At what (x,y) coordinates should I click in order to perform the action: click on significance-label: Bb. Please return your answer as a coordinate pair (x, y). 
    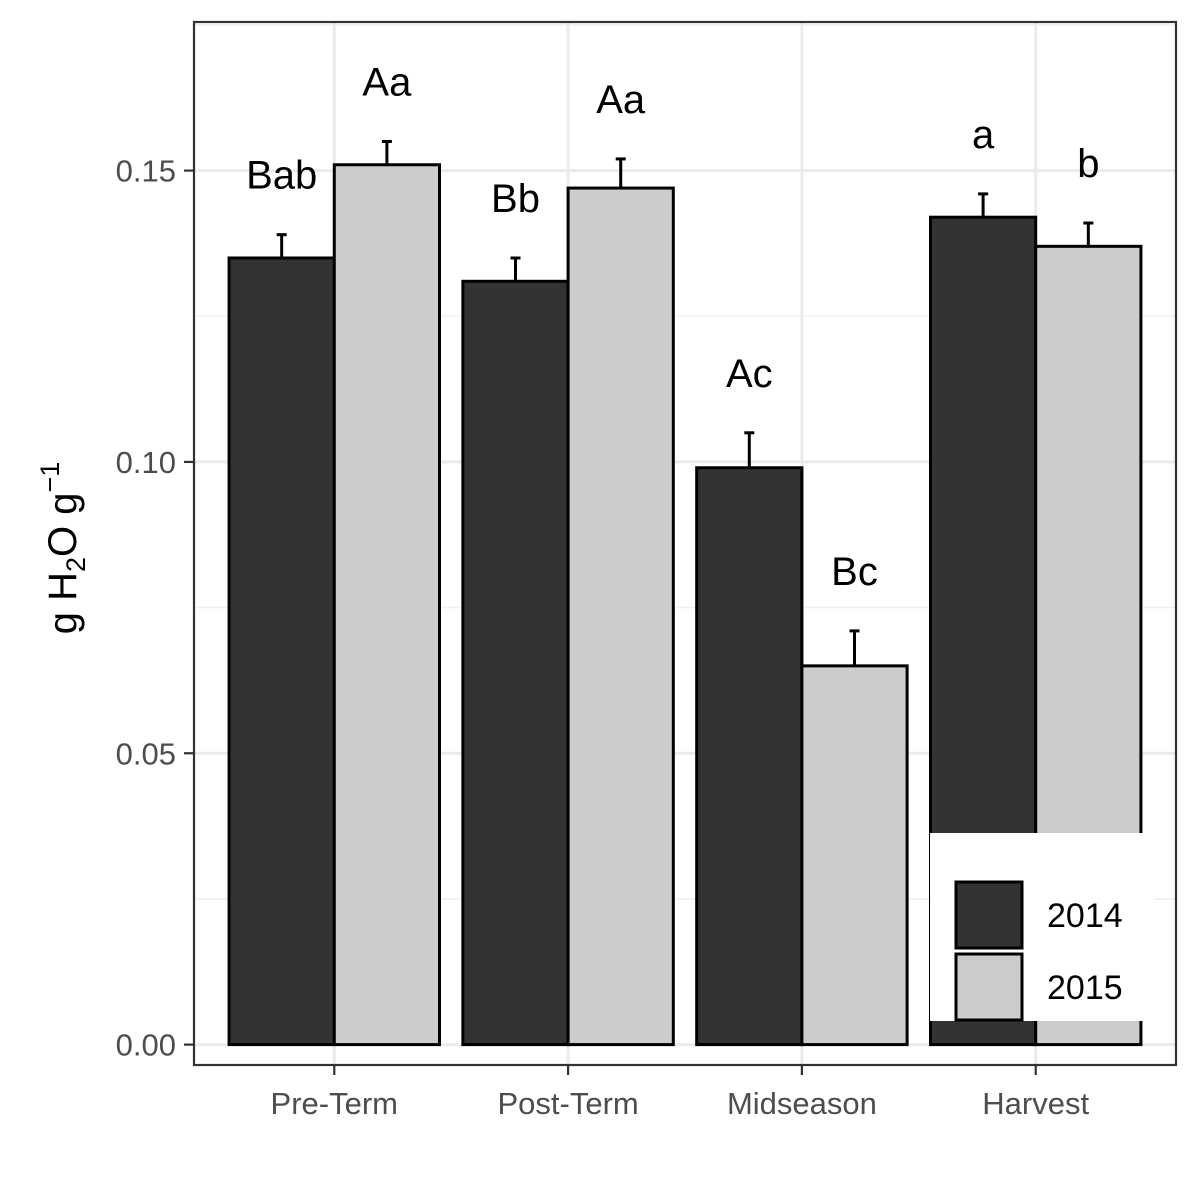
    Looking at the image, I should click on (515, 199).